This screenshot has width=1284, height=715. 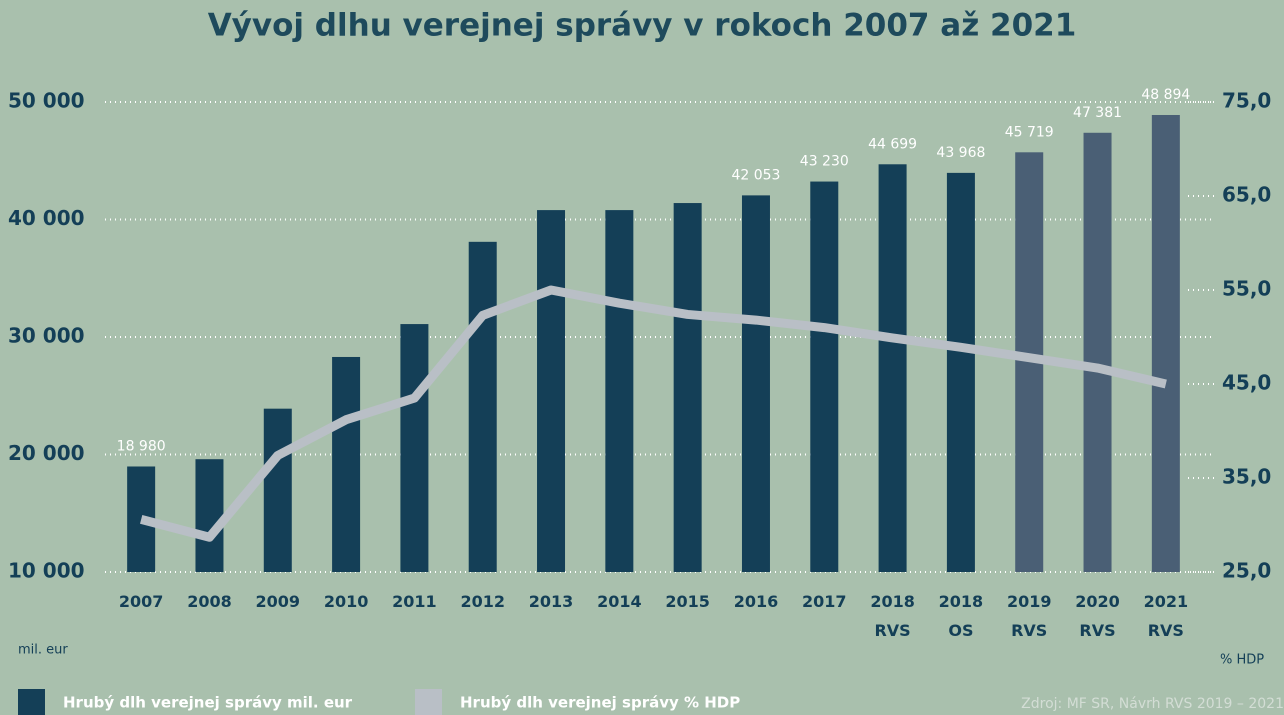 I want to click on x-tick-label: 2008, so click(x=209, y=601).